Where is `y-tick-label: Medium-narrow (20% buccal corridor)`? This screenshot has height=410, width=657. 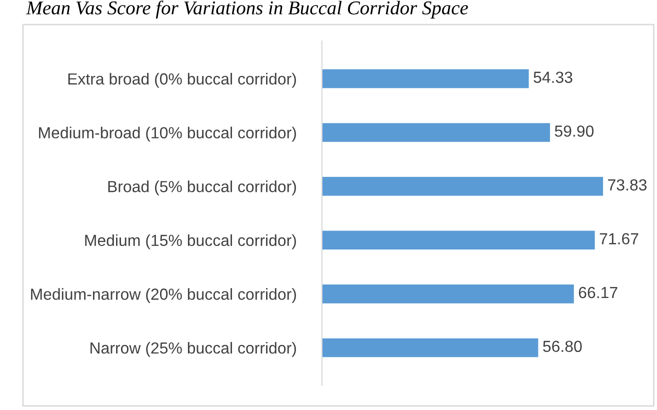 y-tick-label: Medium-narrow (20% buccal corridor) is located at coordinates (163, 296).